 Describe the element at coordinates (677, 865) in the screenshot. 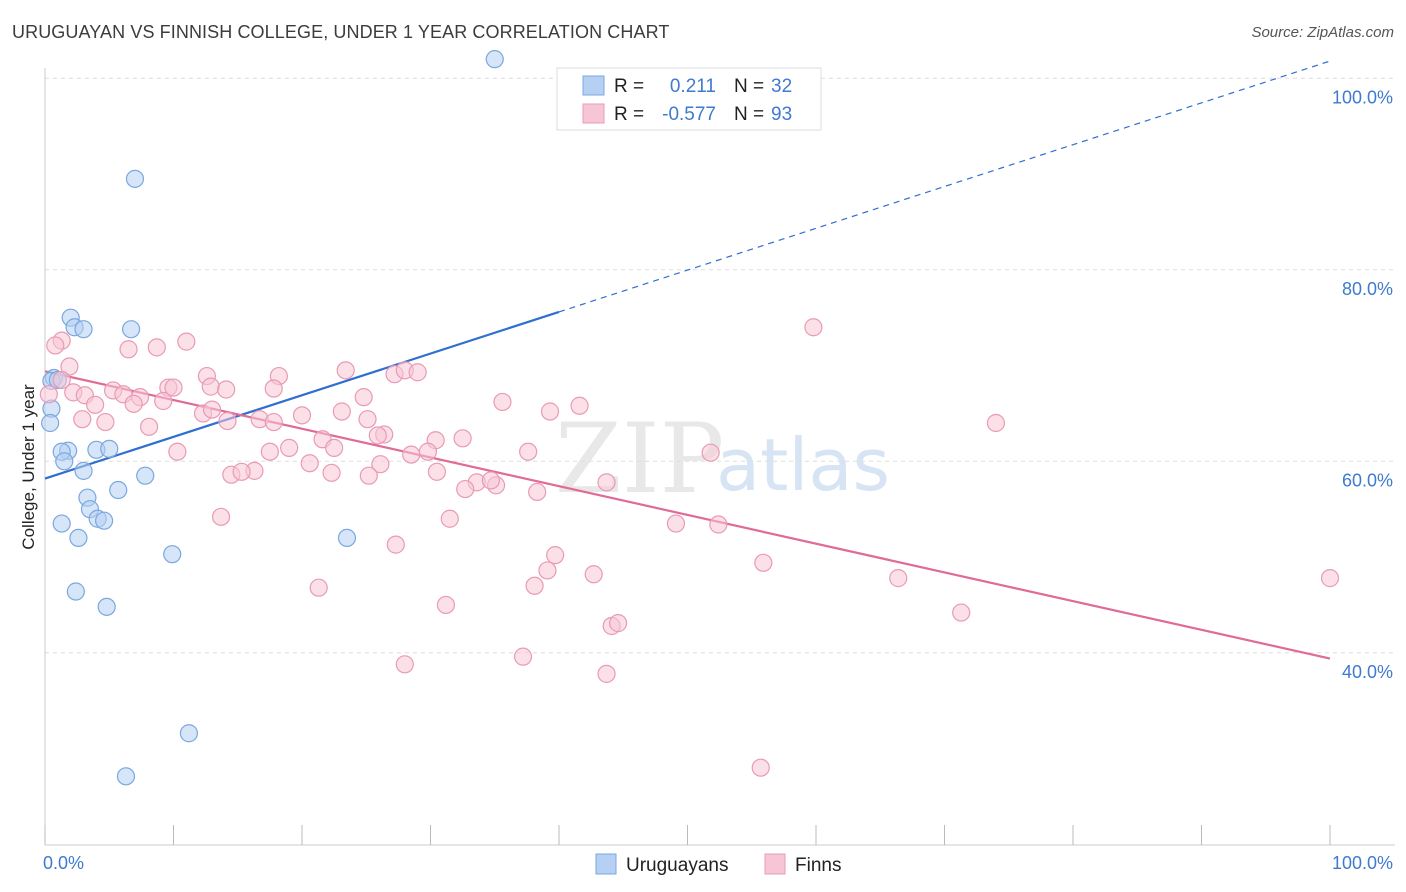

I see `bottom-legend-uruguayans: Uruguayans` at that location.